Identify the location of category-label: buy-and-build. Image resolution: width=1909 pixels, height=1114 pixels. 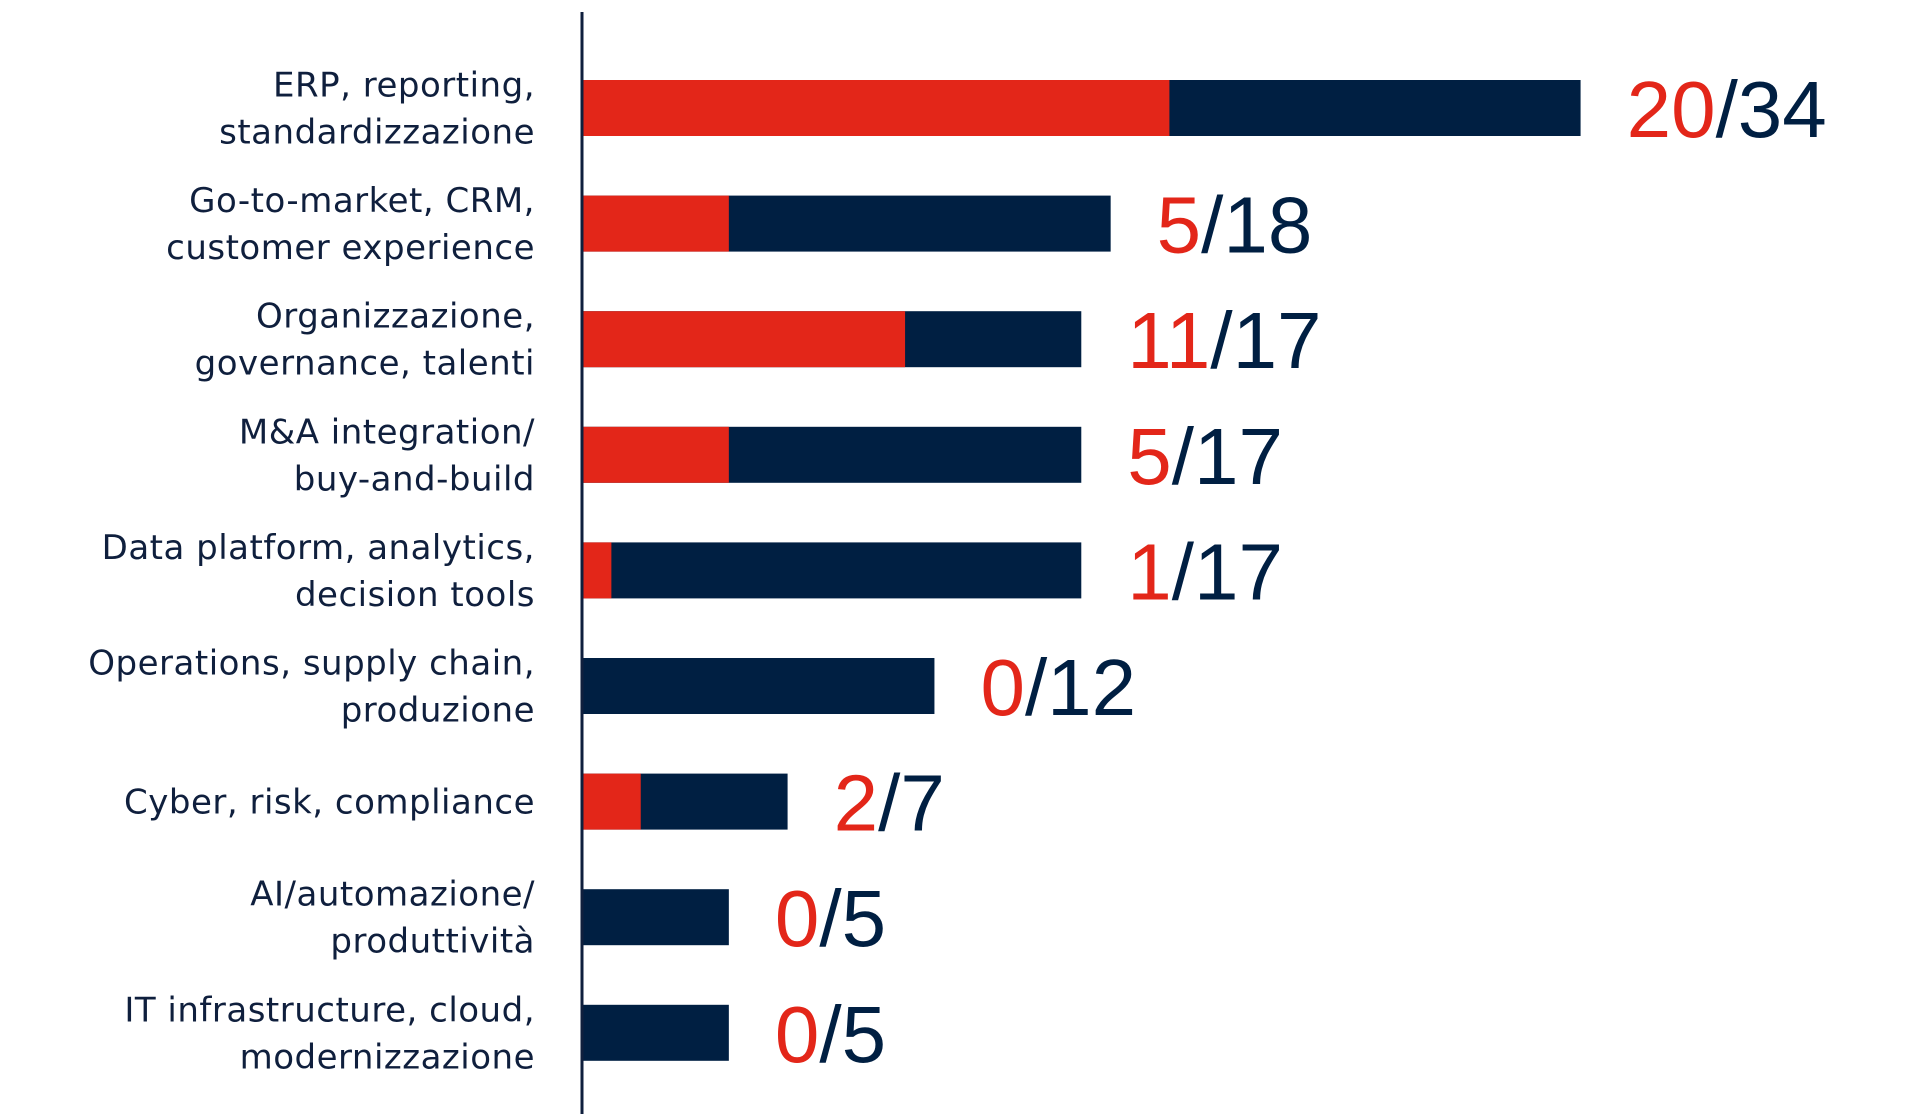
(414, 479).